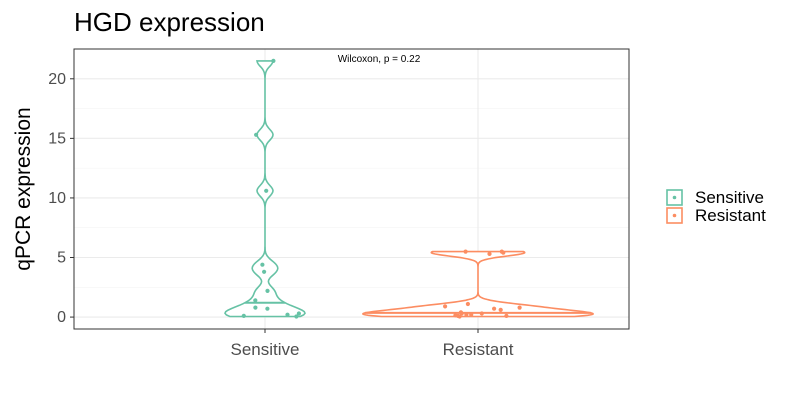 The width and height of the screenshot is (800, 400). What do you see at coordinates (265, 349) in the screenshot?
I see `x-tick-label: Sensitive` at bounding box center [265, 349].